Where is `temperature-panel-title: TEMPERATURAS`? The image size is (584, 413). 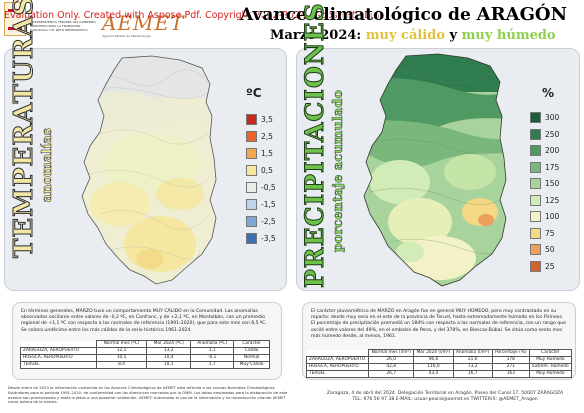 temperature-panel-title: TEMPERATURAS is located at coordinates (24, 129).